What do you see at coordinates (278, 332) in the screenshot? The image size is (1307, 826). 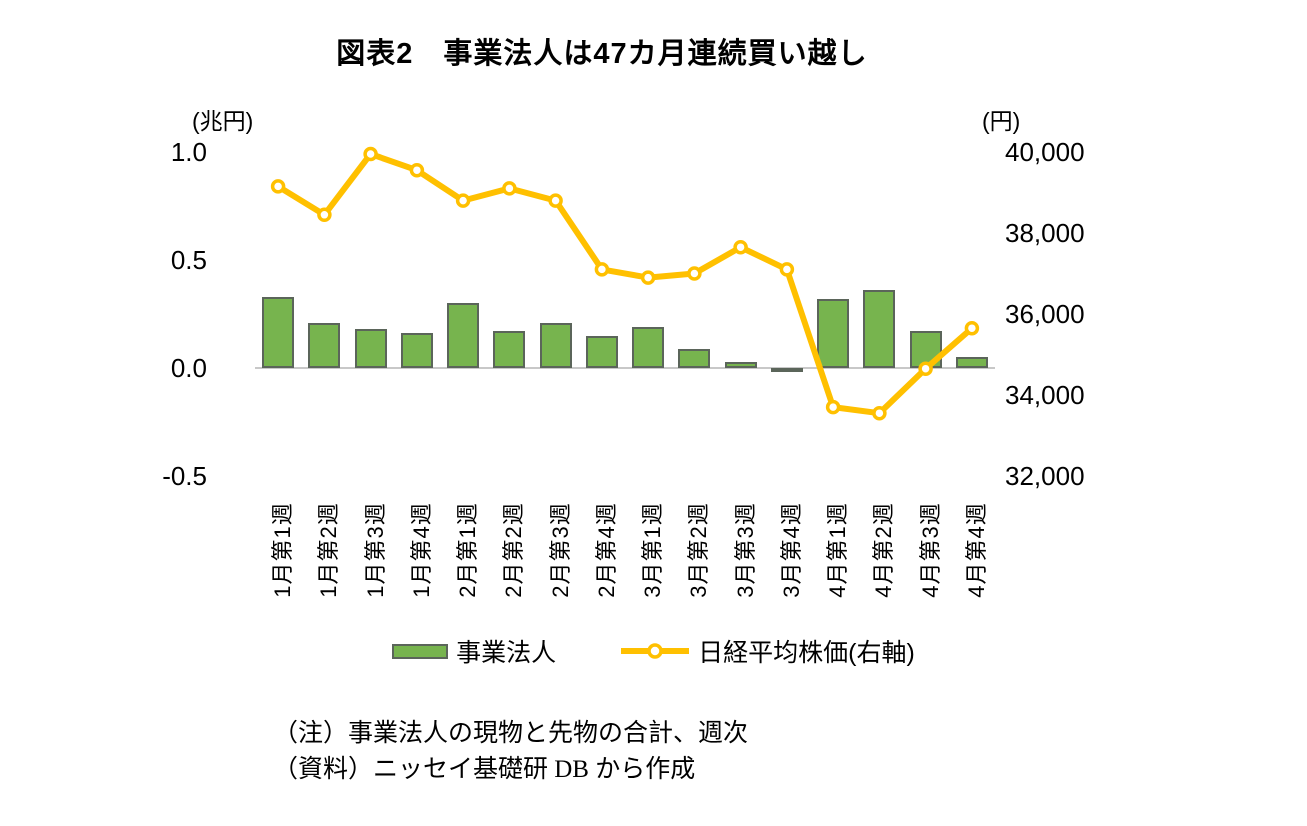 I see `bar-1月第1週` at bounding box center [278, 332].